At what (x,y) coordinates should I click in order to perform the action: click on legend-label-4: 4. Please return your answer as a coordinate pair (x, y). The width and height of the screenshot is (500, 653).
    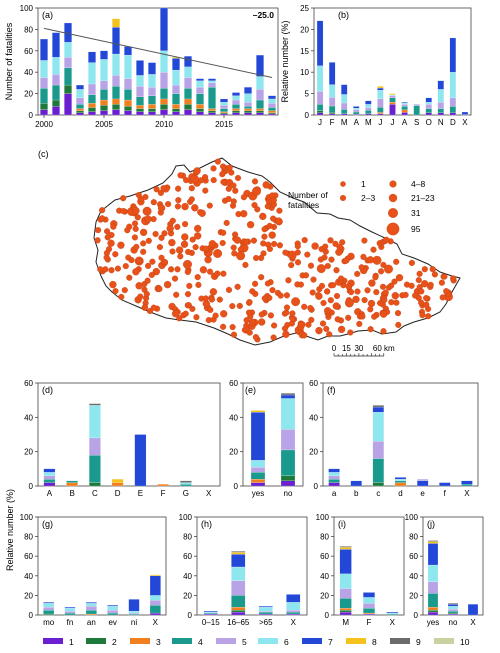
    Looking at the image, I should click on (200, 642).